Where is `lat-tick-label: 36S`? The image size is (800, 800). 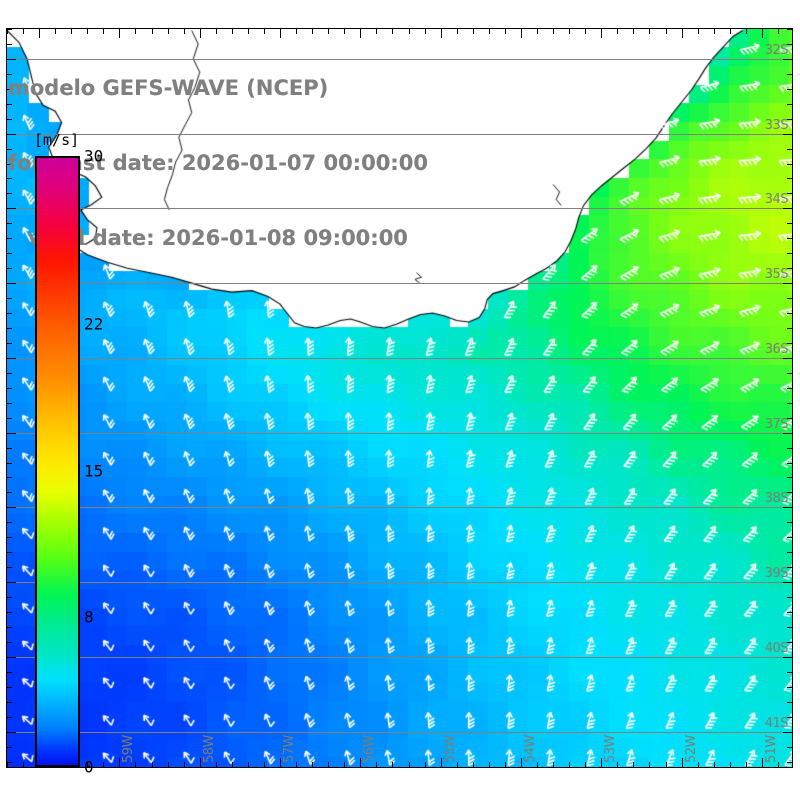
lat-tick-label: 36S is located at coordinates (776, 349).